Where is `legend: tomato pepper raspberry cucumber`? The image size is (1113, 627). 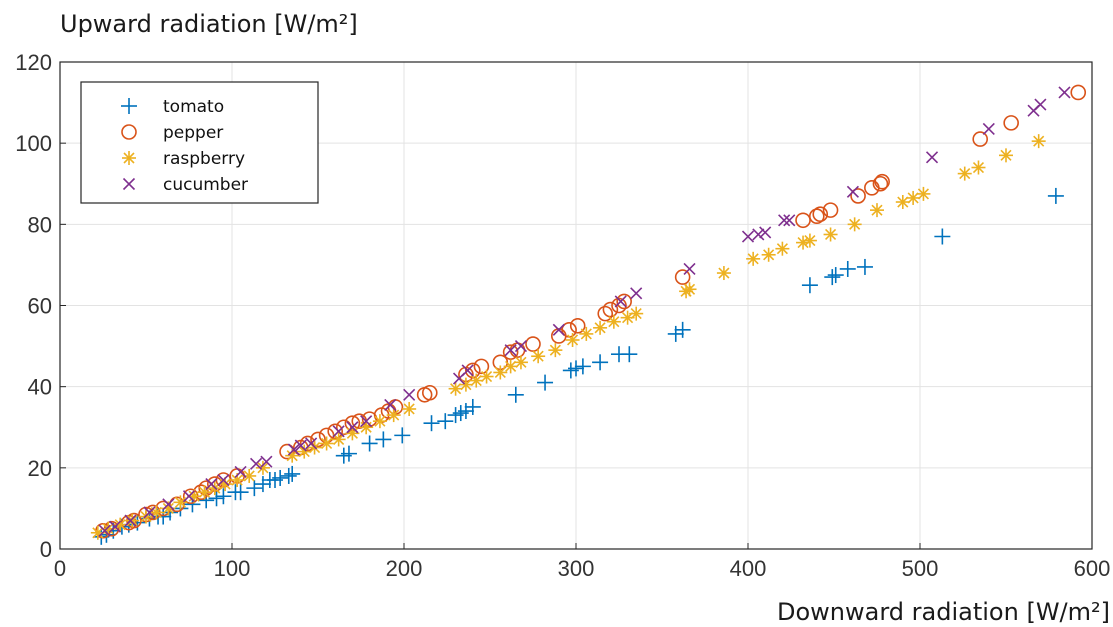 legend: tomato pepper raspberry cucumber is located at coordinates (199, 142).